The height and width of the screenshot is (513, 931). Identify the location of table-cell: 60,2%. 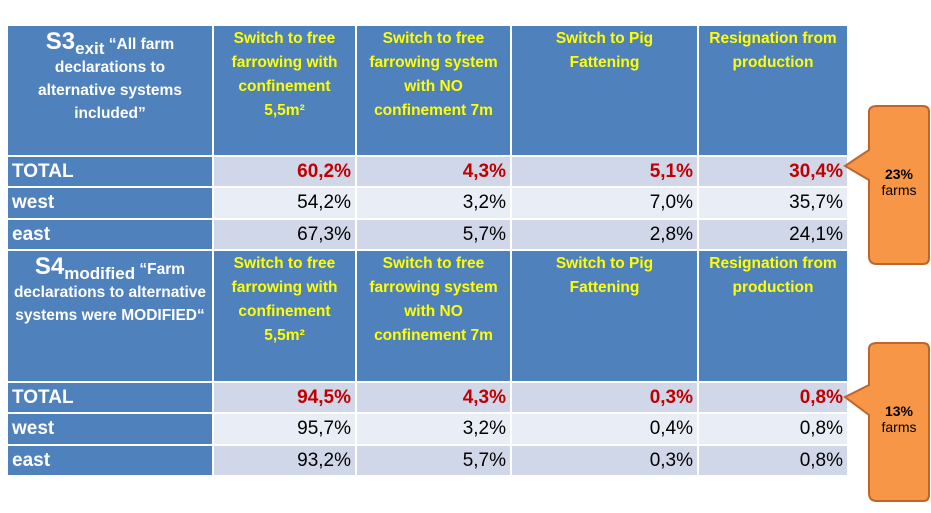
(284, 171).